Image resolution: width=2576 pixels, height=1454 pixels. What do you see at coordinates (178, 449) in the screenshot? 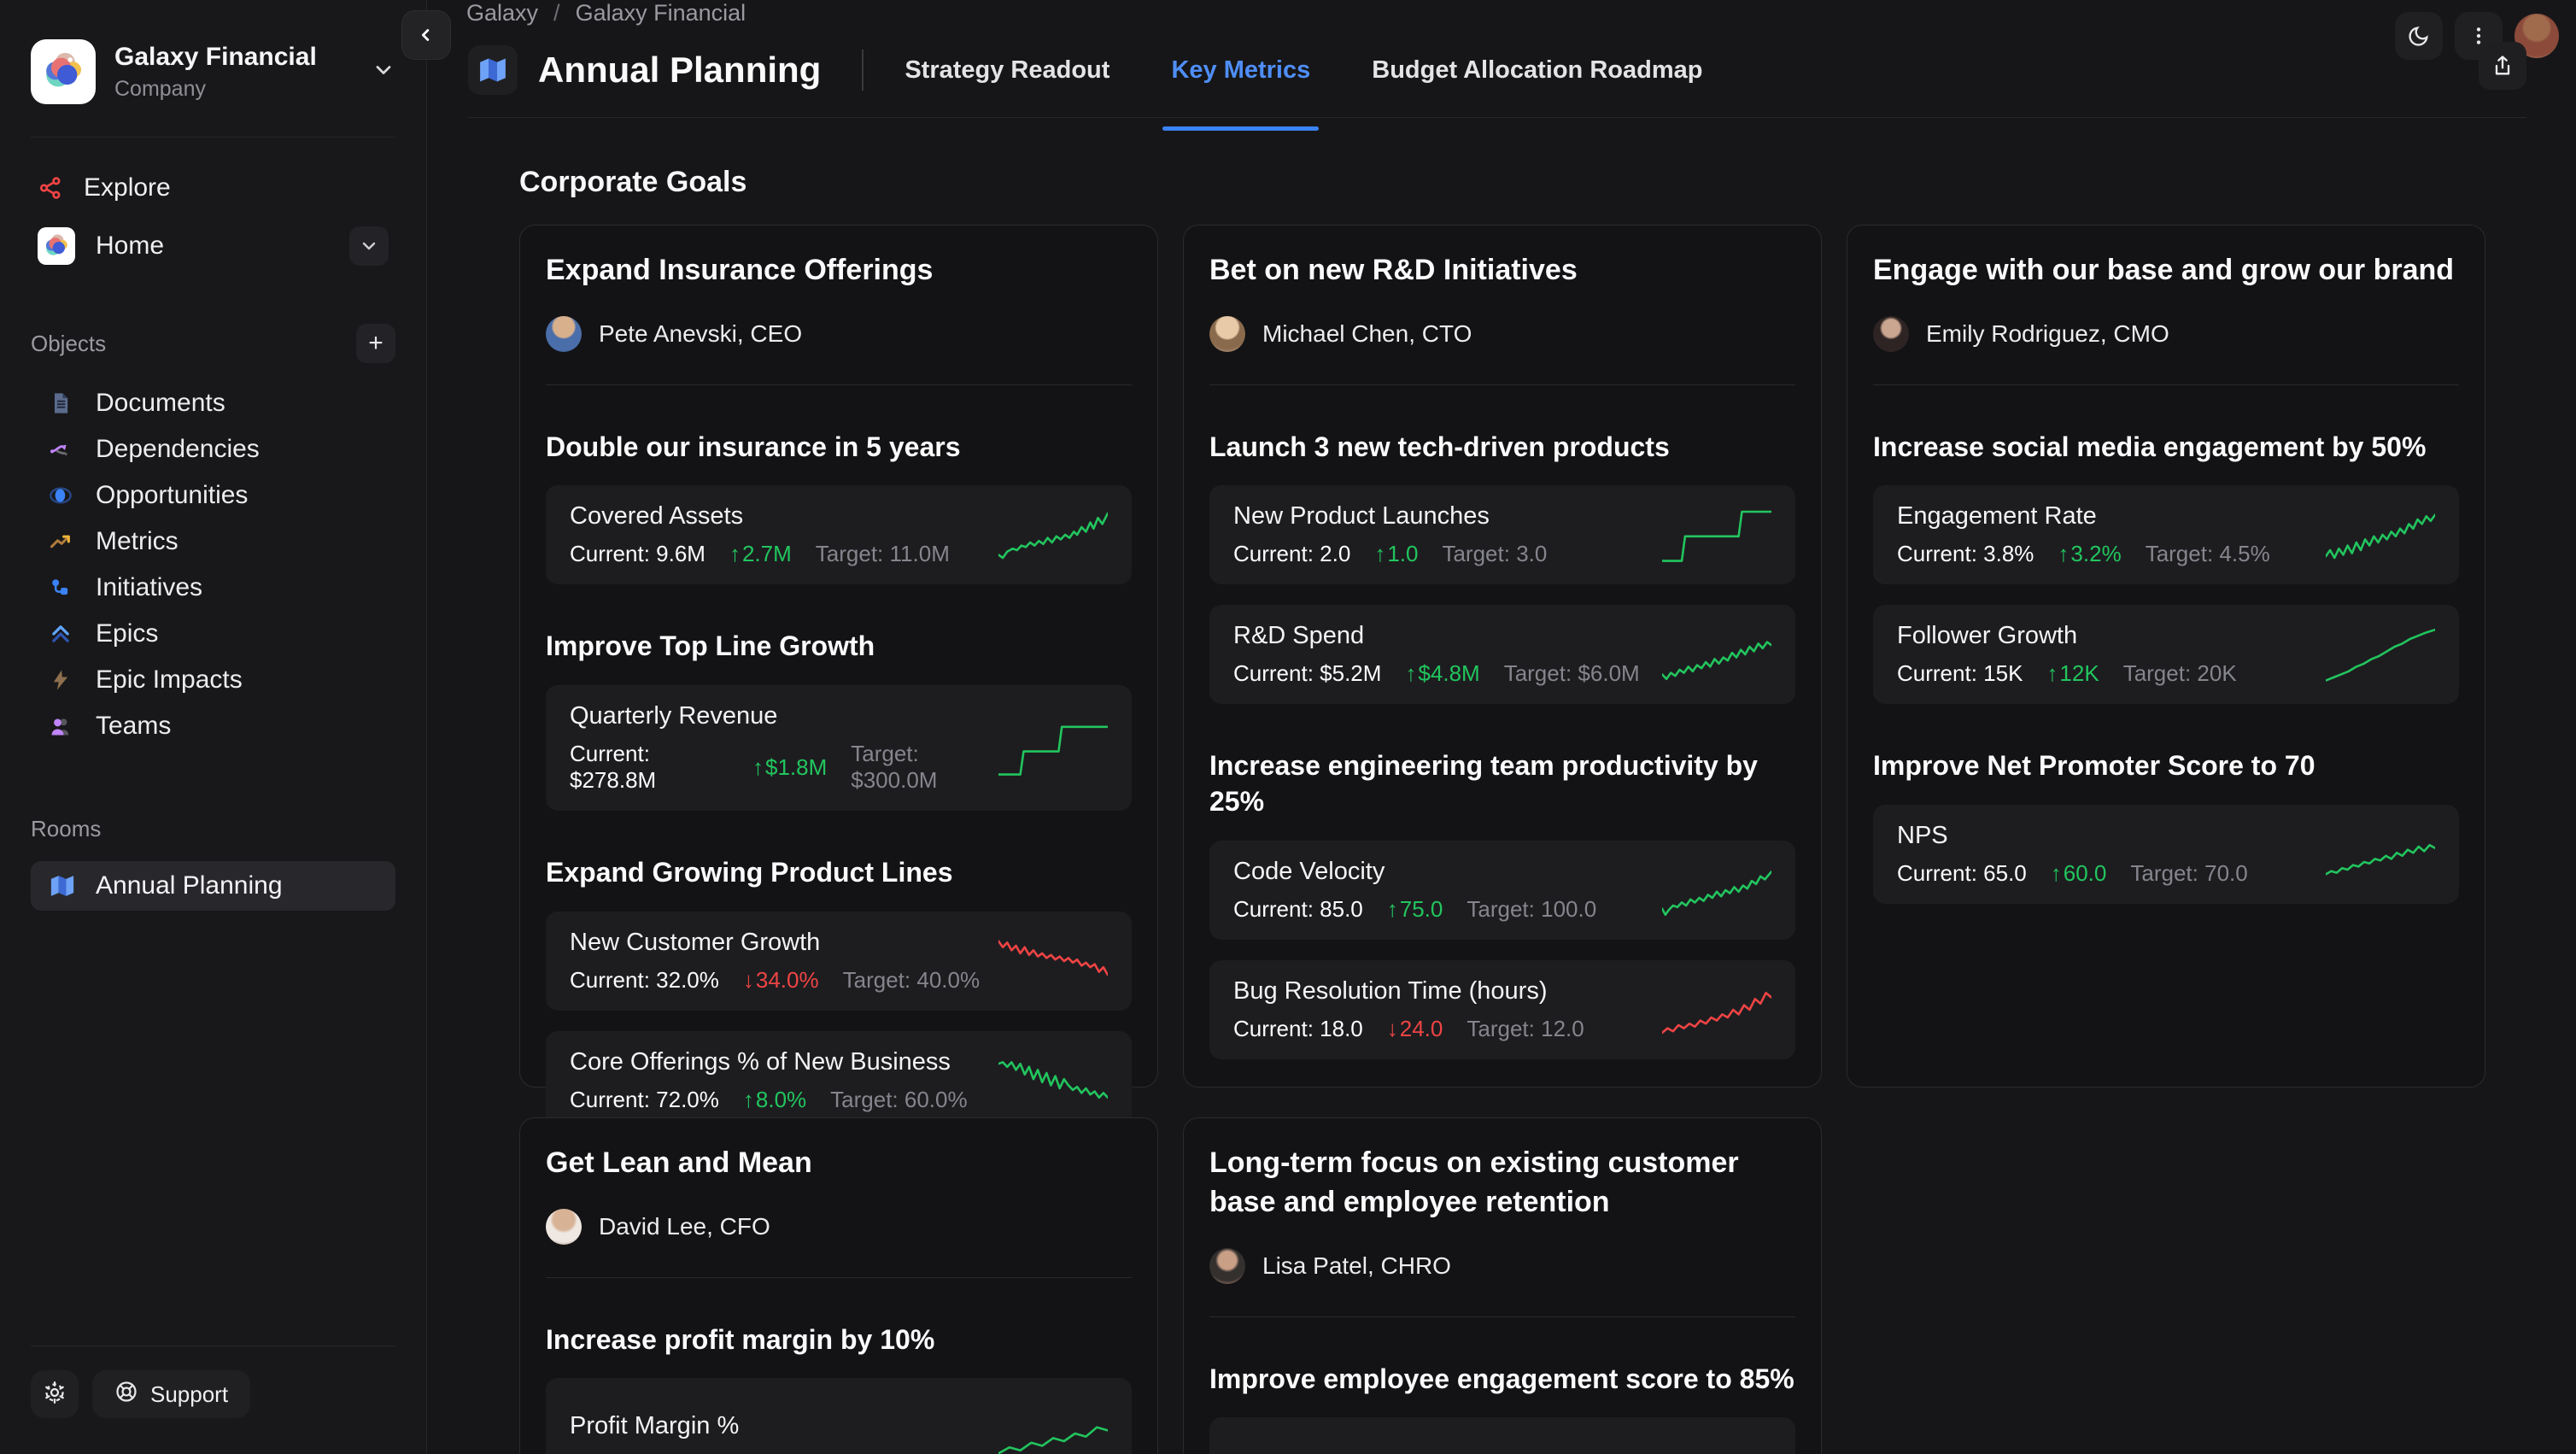
I see `sidebar-item-label: Dependencies` at bounding box center [178, 449].